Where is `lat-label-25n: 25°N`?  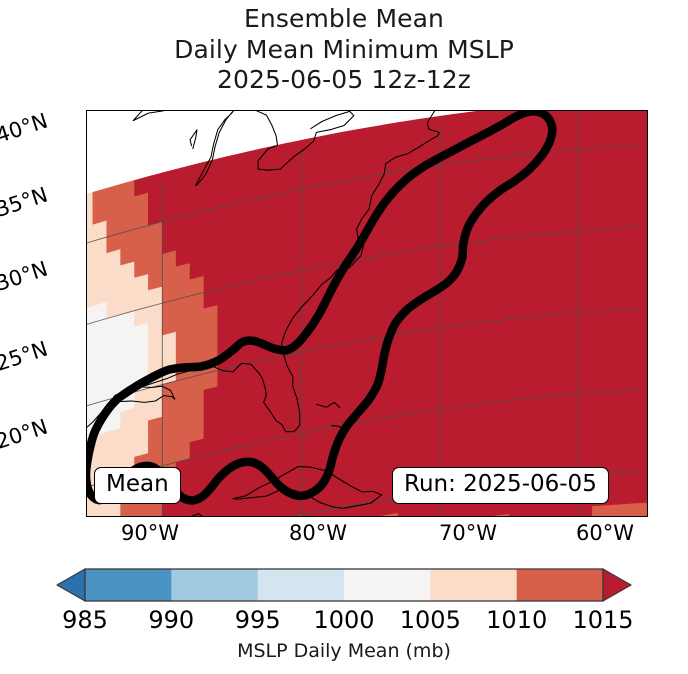 lat-label-25n: 25°N is located at coordinates (25, 356).